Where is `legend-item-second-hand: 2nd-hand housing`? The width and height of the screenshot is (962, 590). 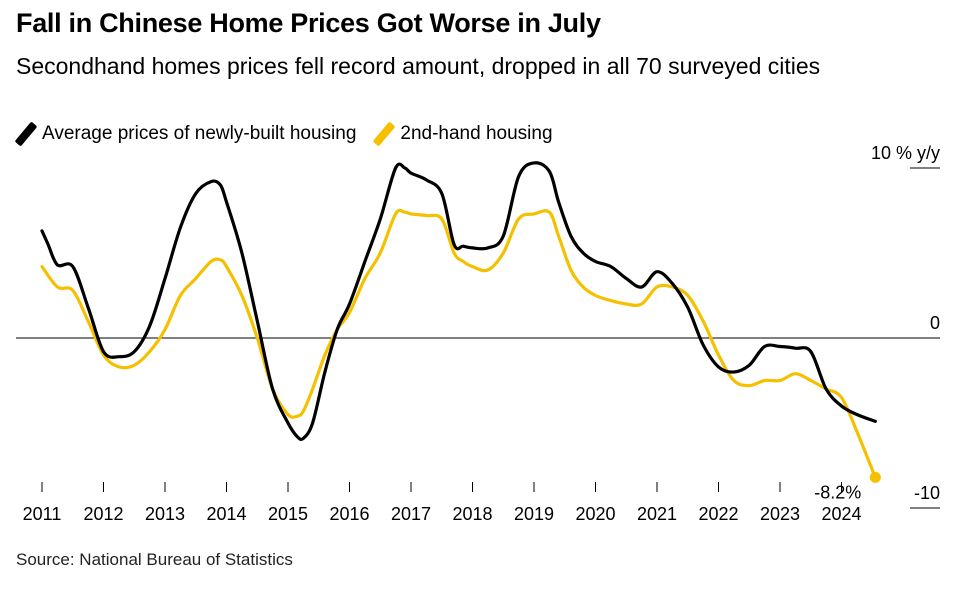
legend-item-second-hand: 2nd-hand housing is located at coordinates (462, 134).